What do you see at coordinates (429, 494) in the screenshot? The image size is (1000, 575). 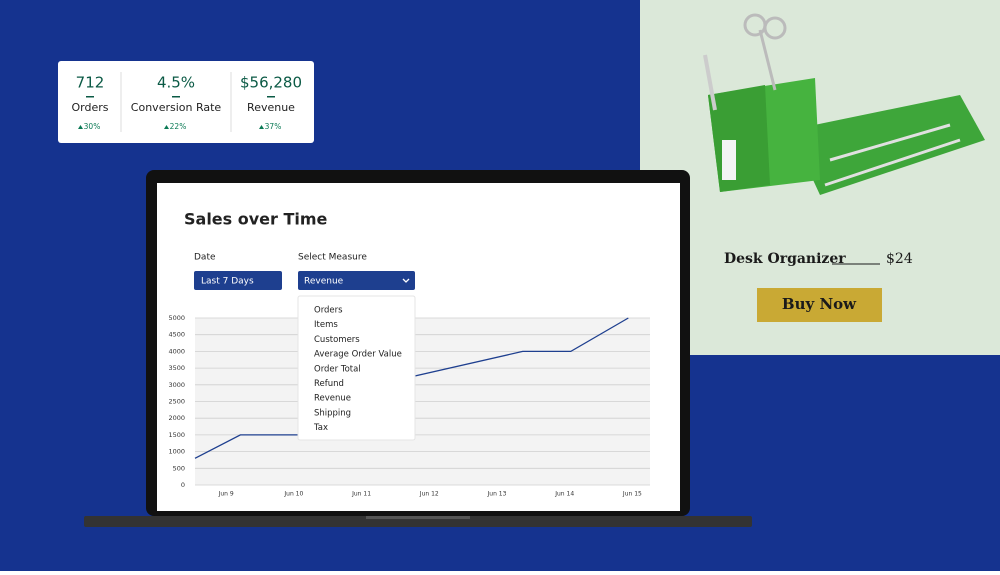 I see `x-tick-label: Jun 12` at bounding box center [429, 494].